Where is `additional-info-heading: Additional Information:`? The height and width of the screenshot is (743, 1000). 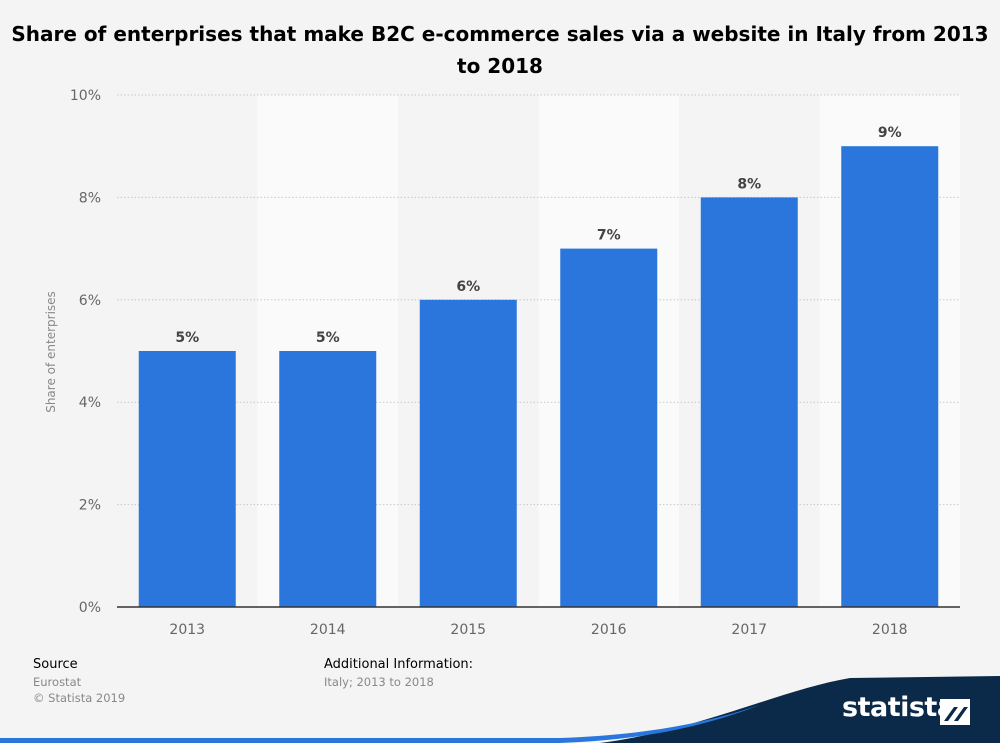 additional-info-heading: Additional Information: is located at coordinates (399, 664).